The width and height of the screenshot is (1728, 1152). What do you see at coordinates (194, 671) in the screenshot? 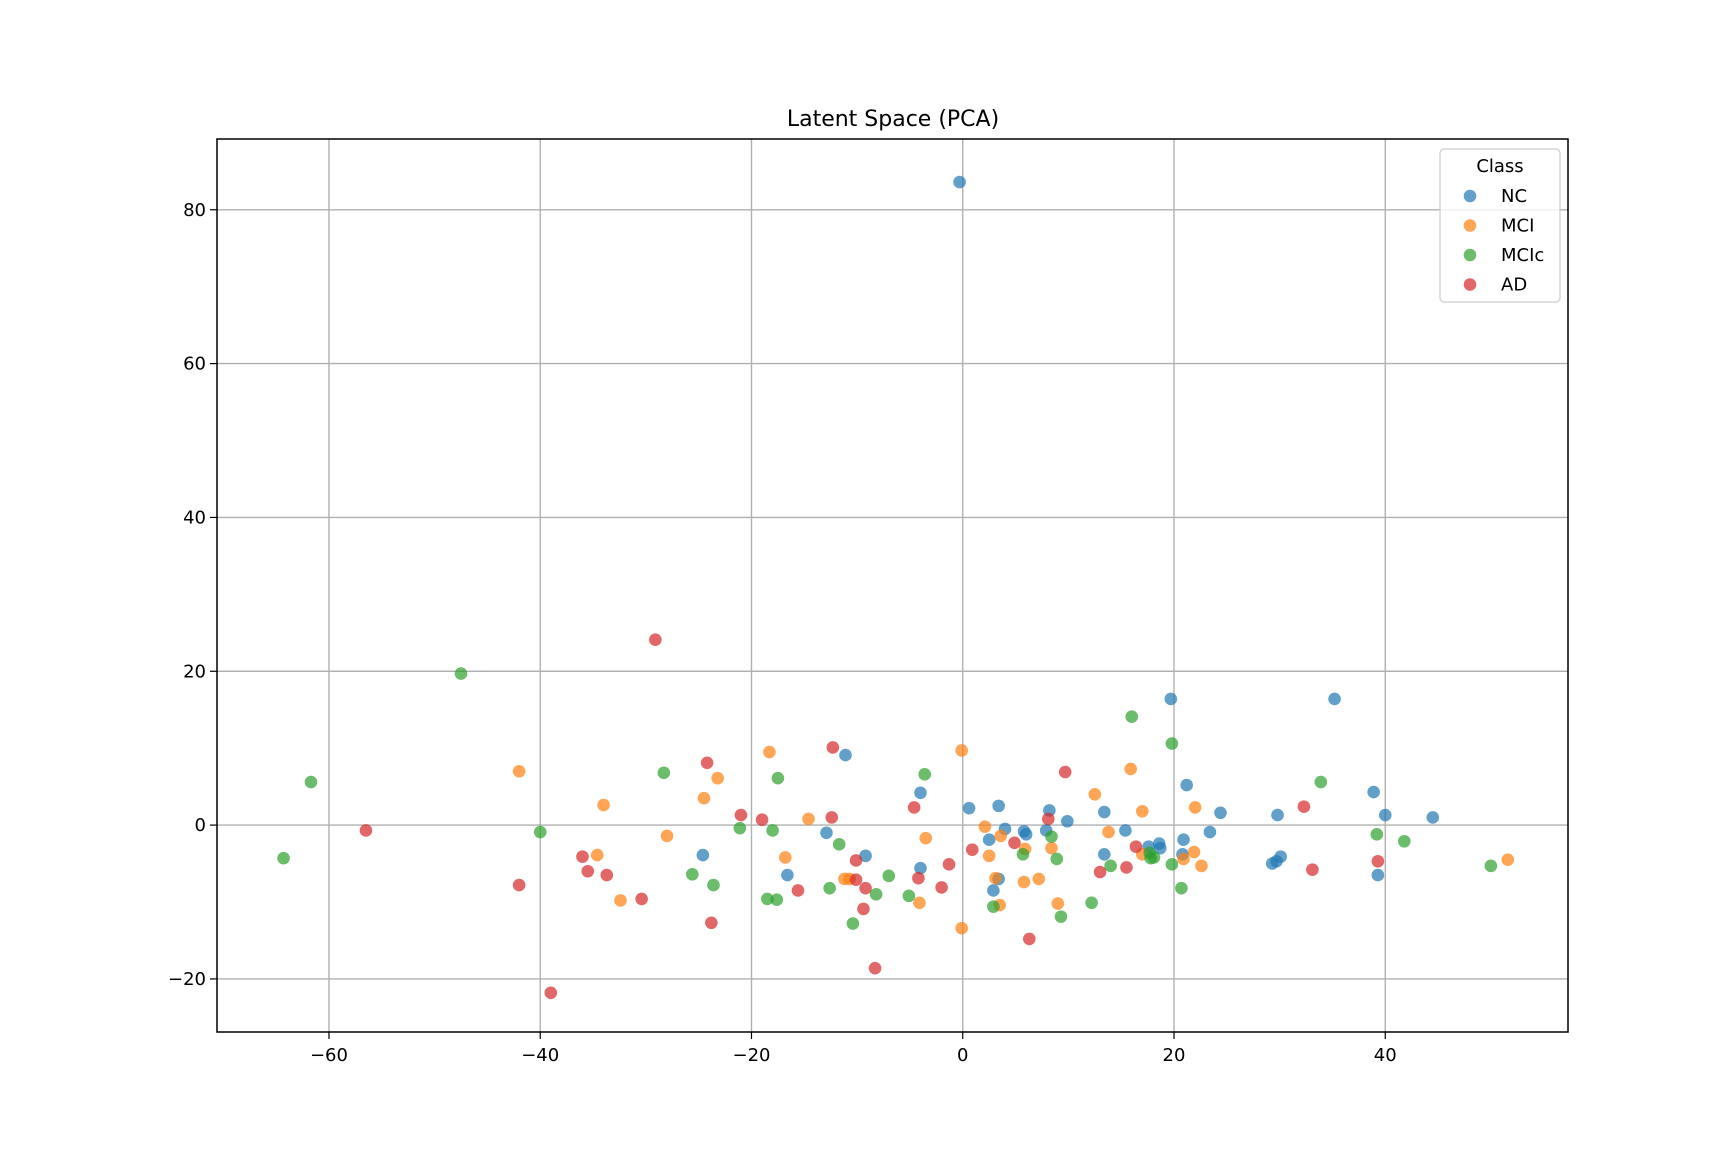
I see `y-tick-label: 20` at bounding box center [194, 671].